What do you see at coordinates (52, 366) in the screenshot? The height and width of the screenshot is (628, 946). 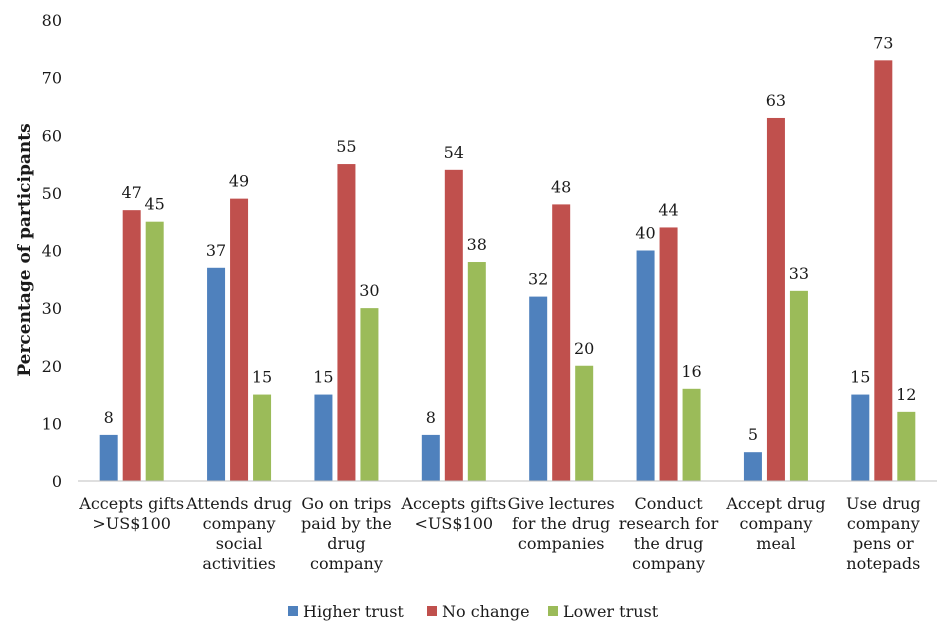 I see `y-tick-label: 20` at bounding box center [52, 366].